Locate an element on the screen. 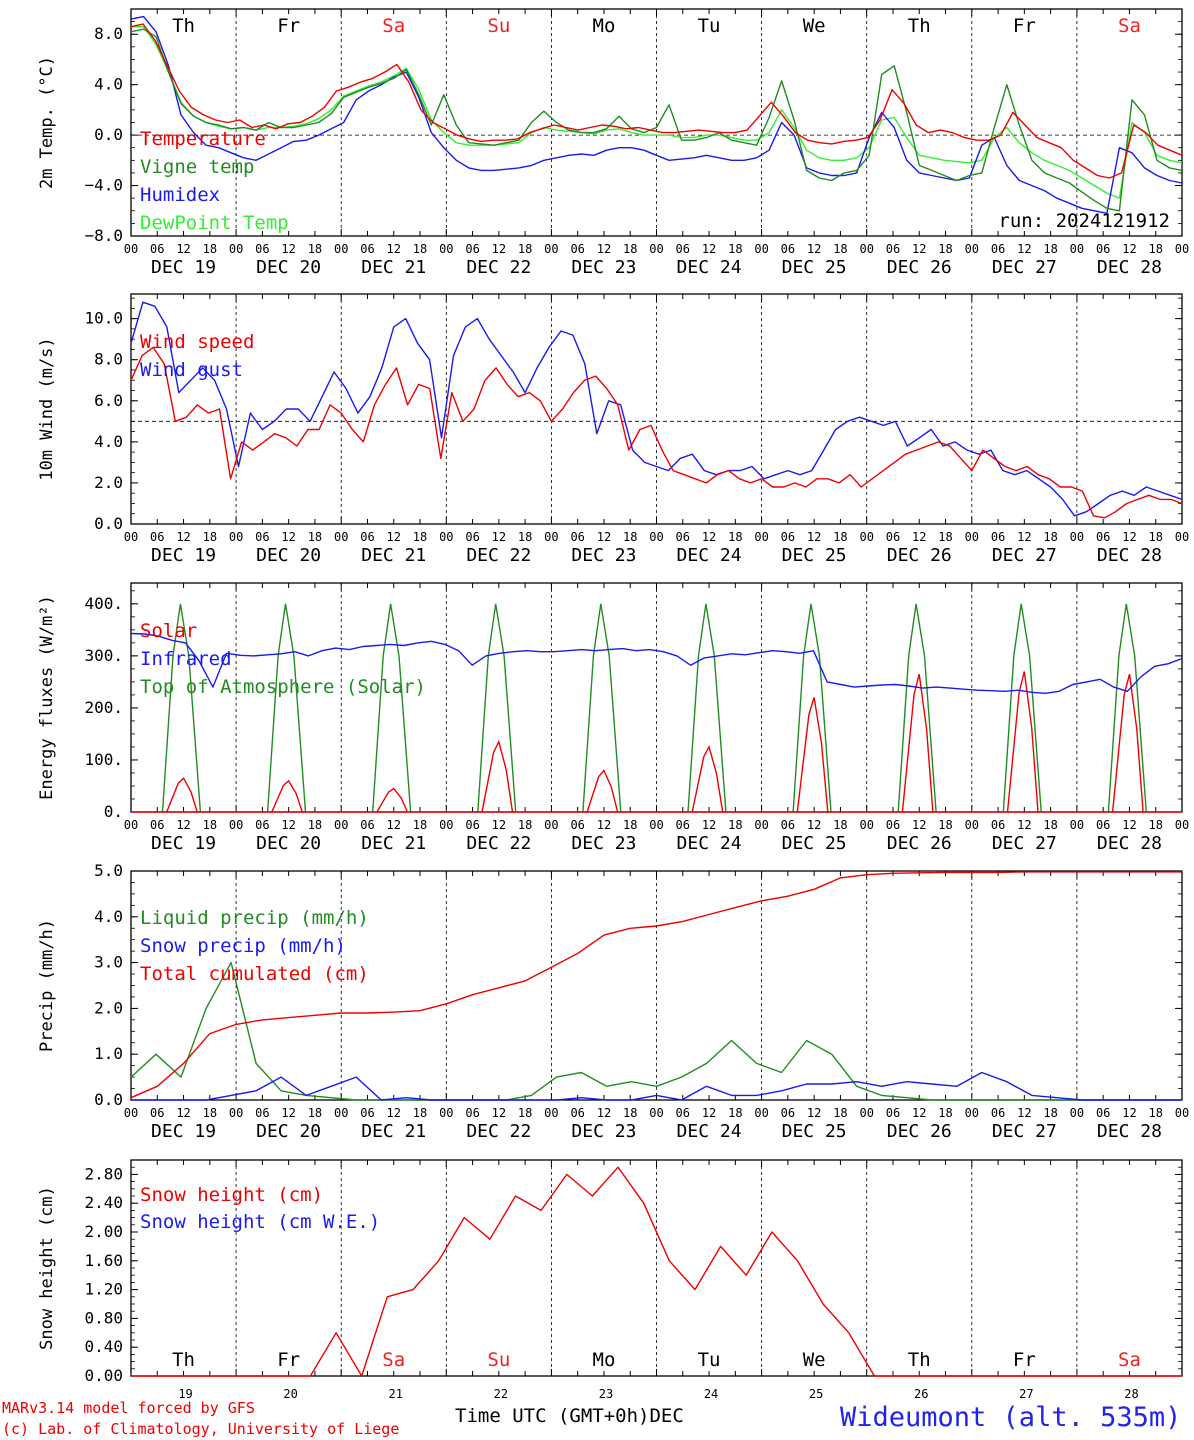  y-tick-label: −4.0 is located at coordinates (103, 185).